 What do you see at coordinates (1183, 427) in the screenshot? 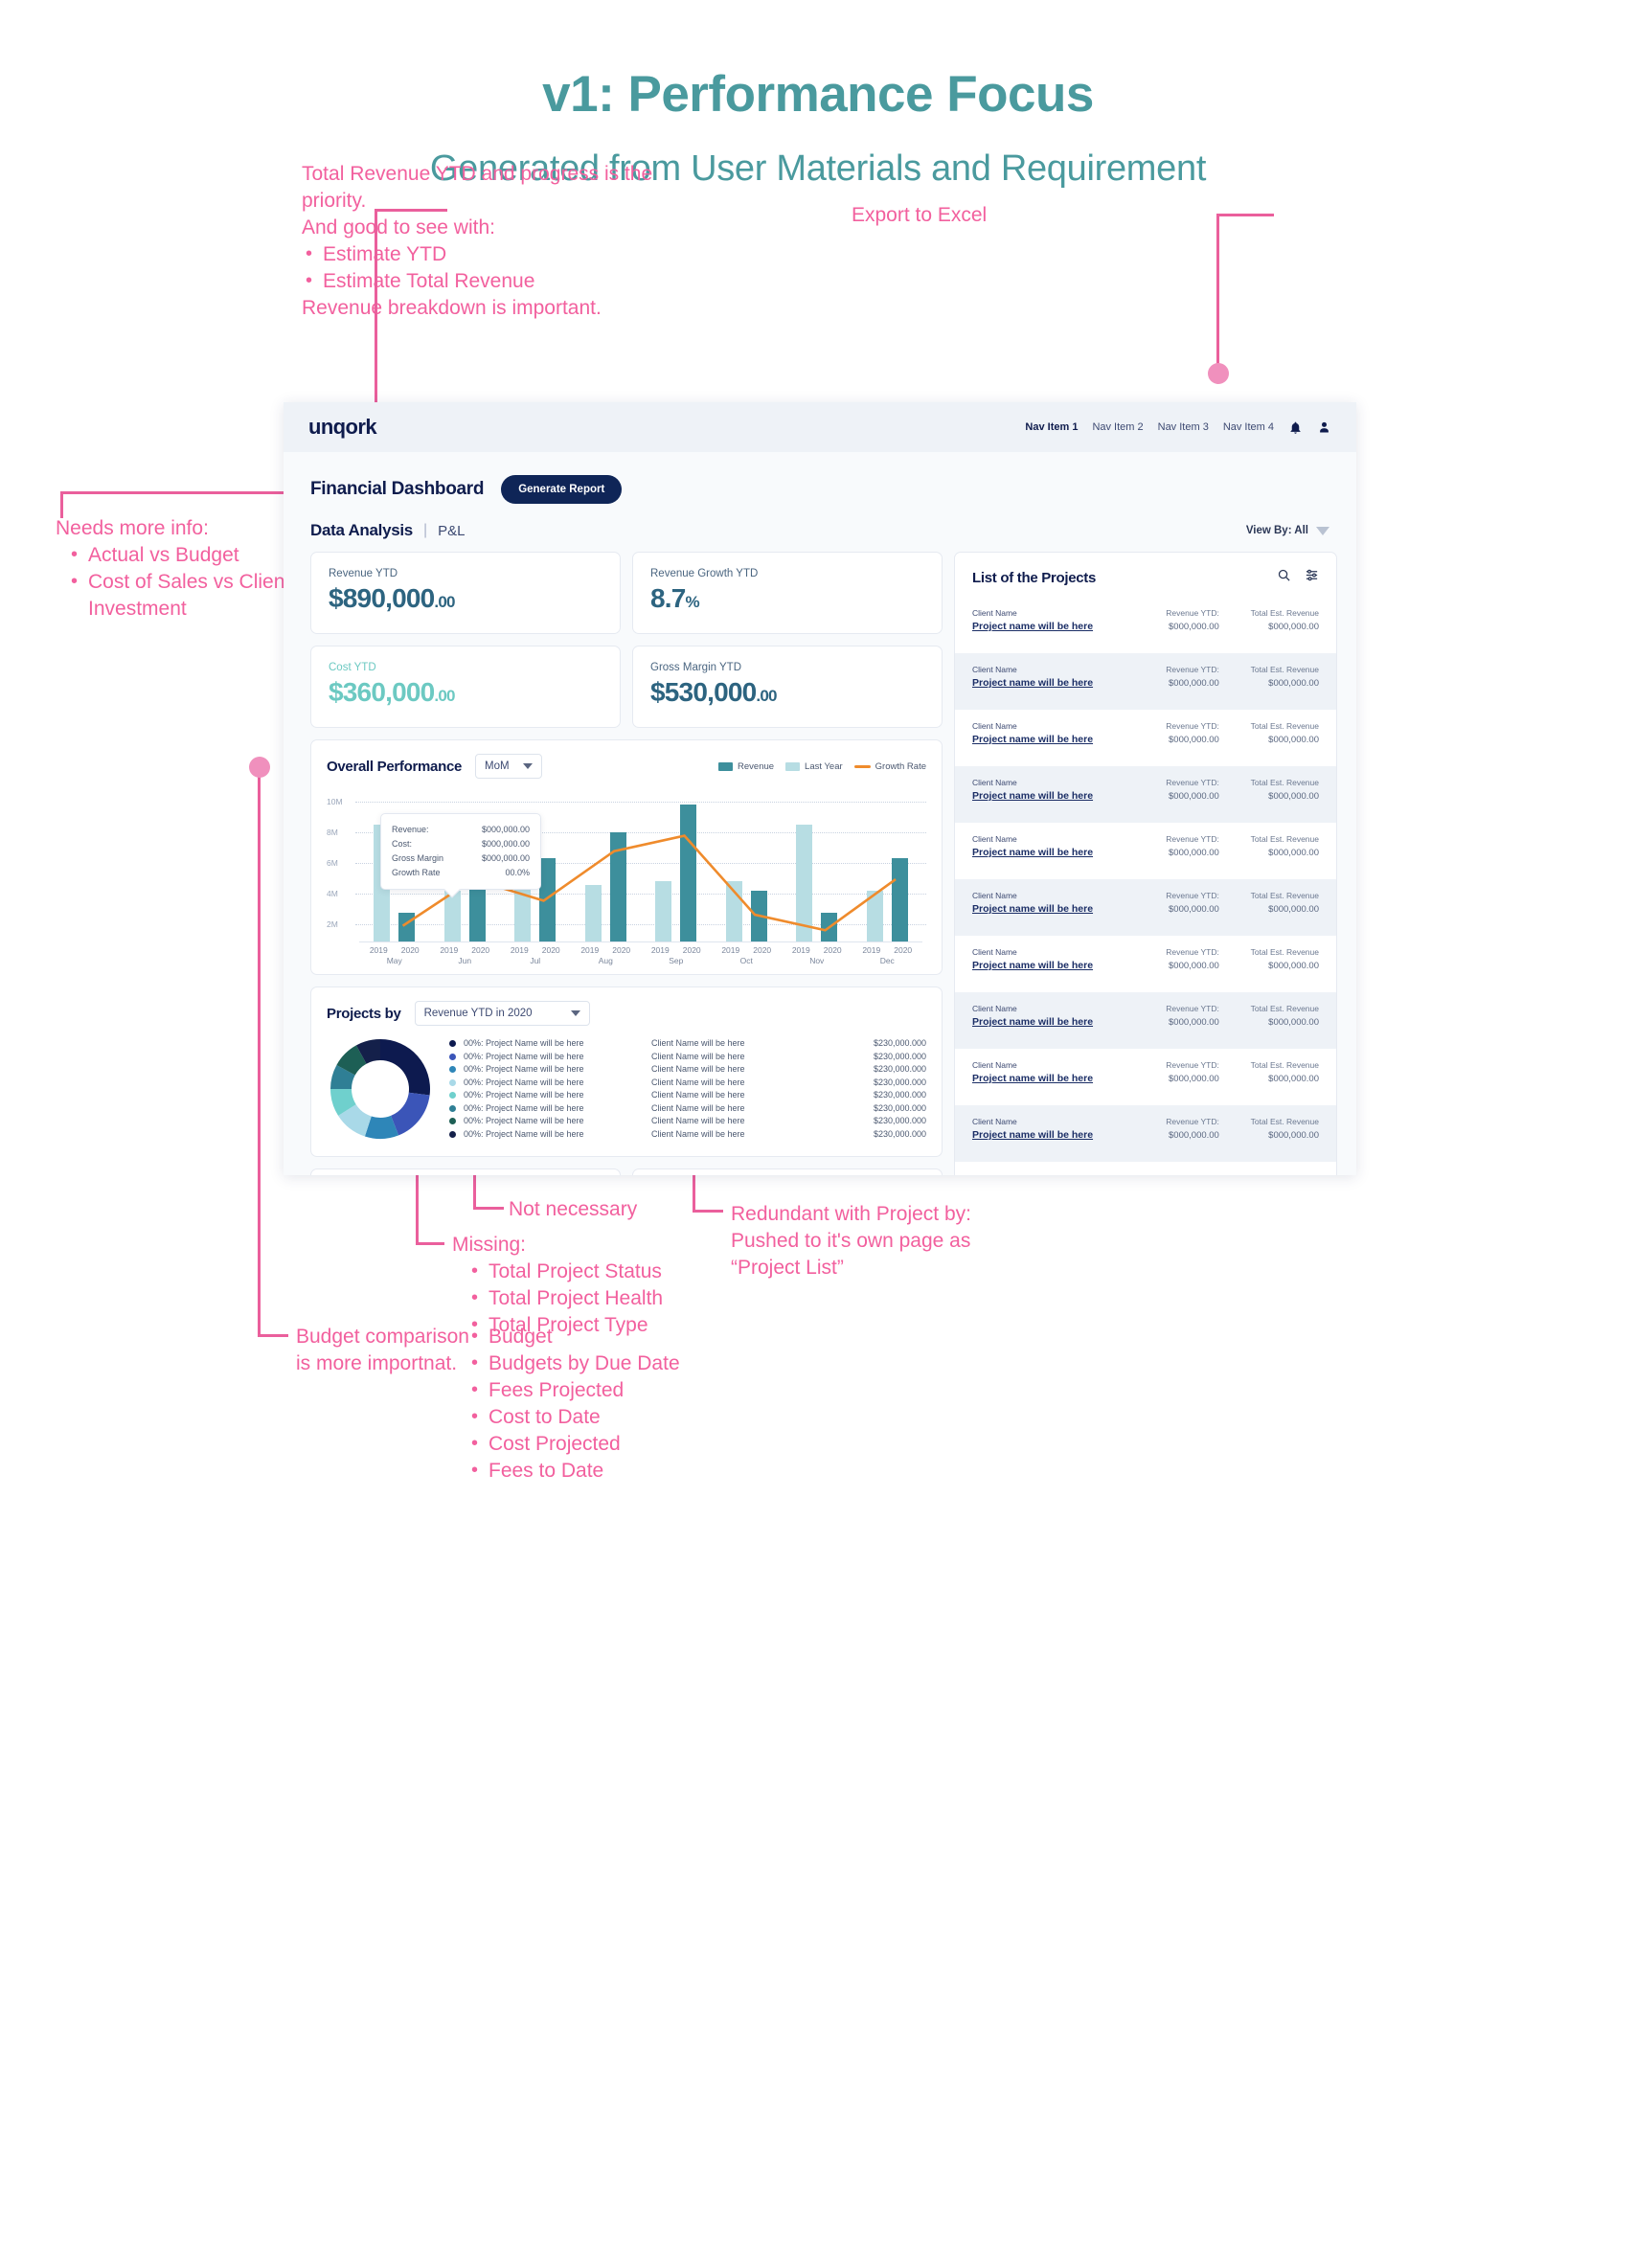
I see `nav-item-3: Nav Item 3` at bounding box center [1183, 427].